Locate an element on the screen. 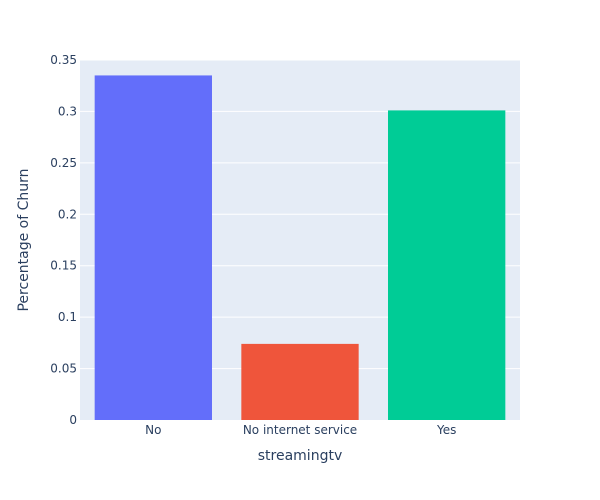 The height and width of the screenshot is (500, 600). x-tick-label: No internet service is located at coordinates (300, 430).